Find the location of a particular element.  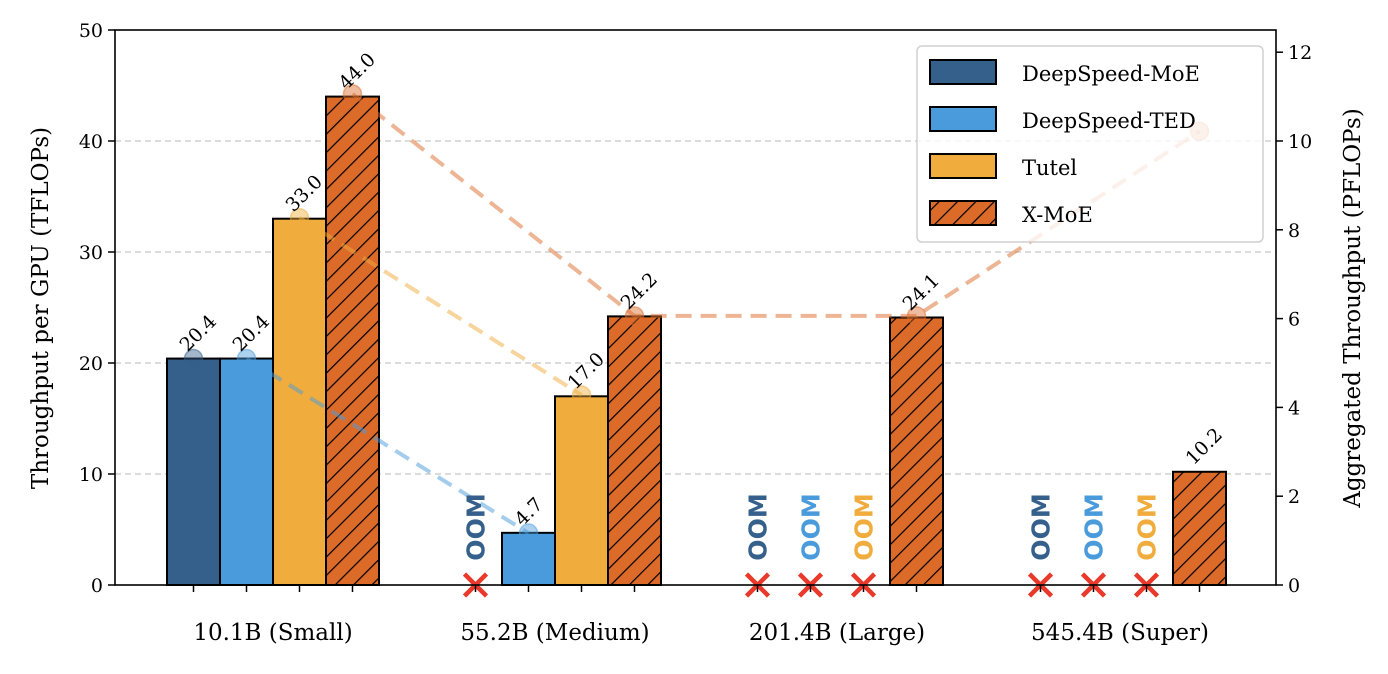

y-tick-label: 50 is located at coordinates (91, 31).